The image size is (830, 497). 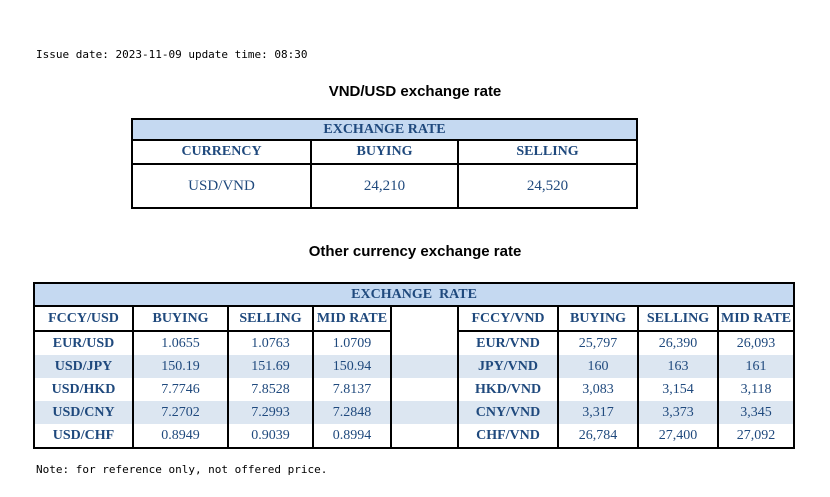 What do you see at coordinates (180, 343) in the screenshot?
I see `buying-rate-cell: 1.0655` at bounding box center [180, 343].